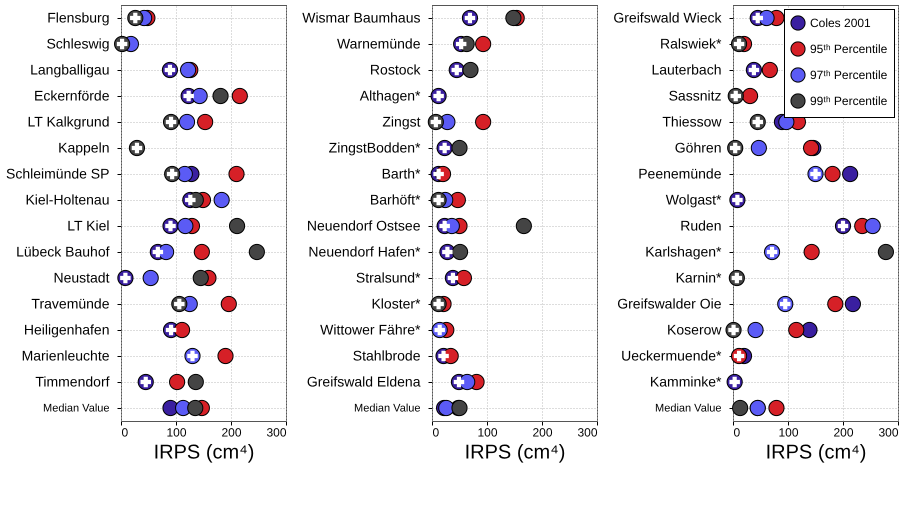 Image resolution: width=923 pixels, height=515 pixels. Describe the element at coordinates (701, 226) in the screenshot. I see `y-tick-label: Ruden` at that location.